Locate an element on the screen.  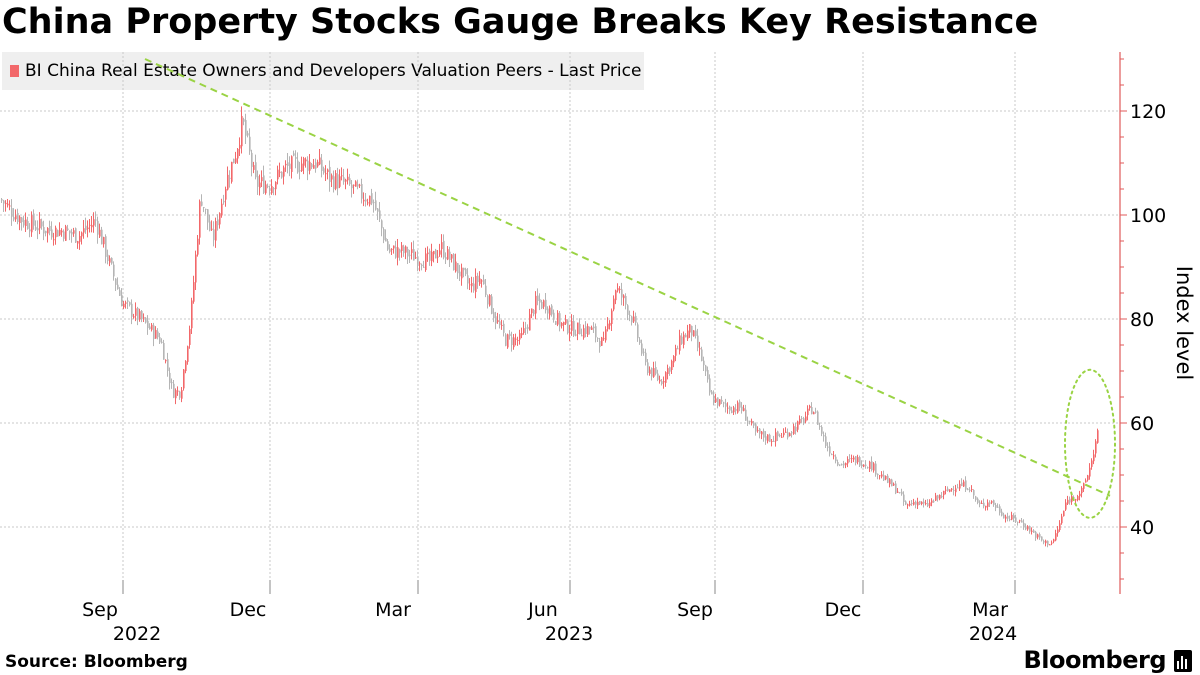
x-month-label: Sep is located at coordinates (695, 610).